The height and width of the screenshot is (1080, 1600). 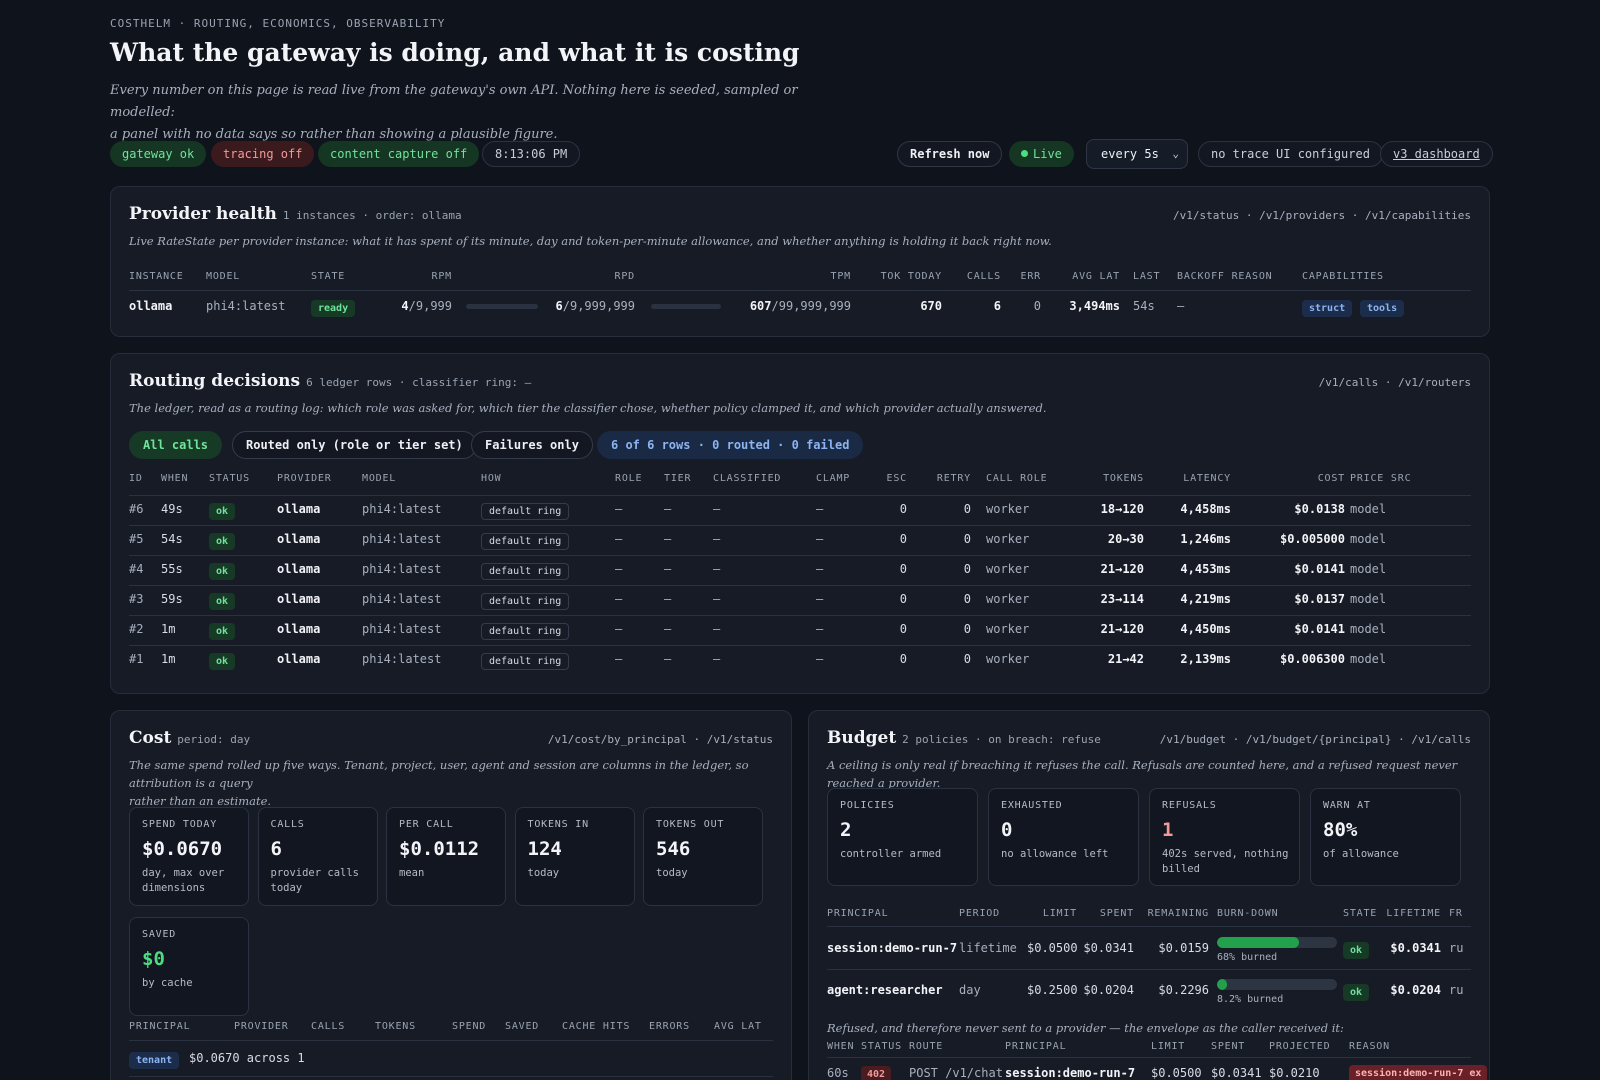 What do you see at coordinates (176, 445) in the screenshot?
I see `filter-all-calls: All calls` at bounding box center [176, 445].